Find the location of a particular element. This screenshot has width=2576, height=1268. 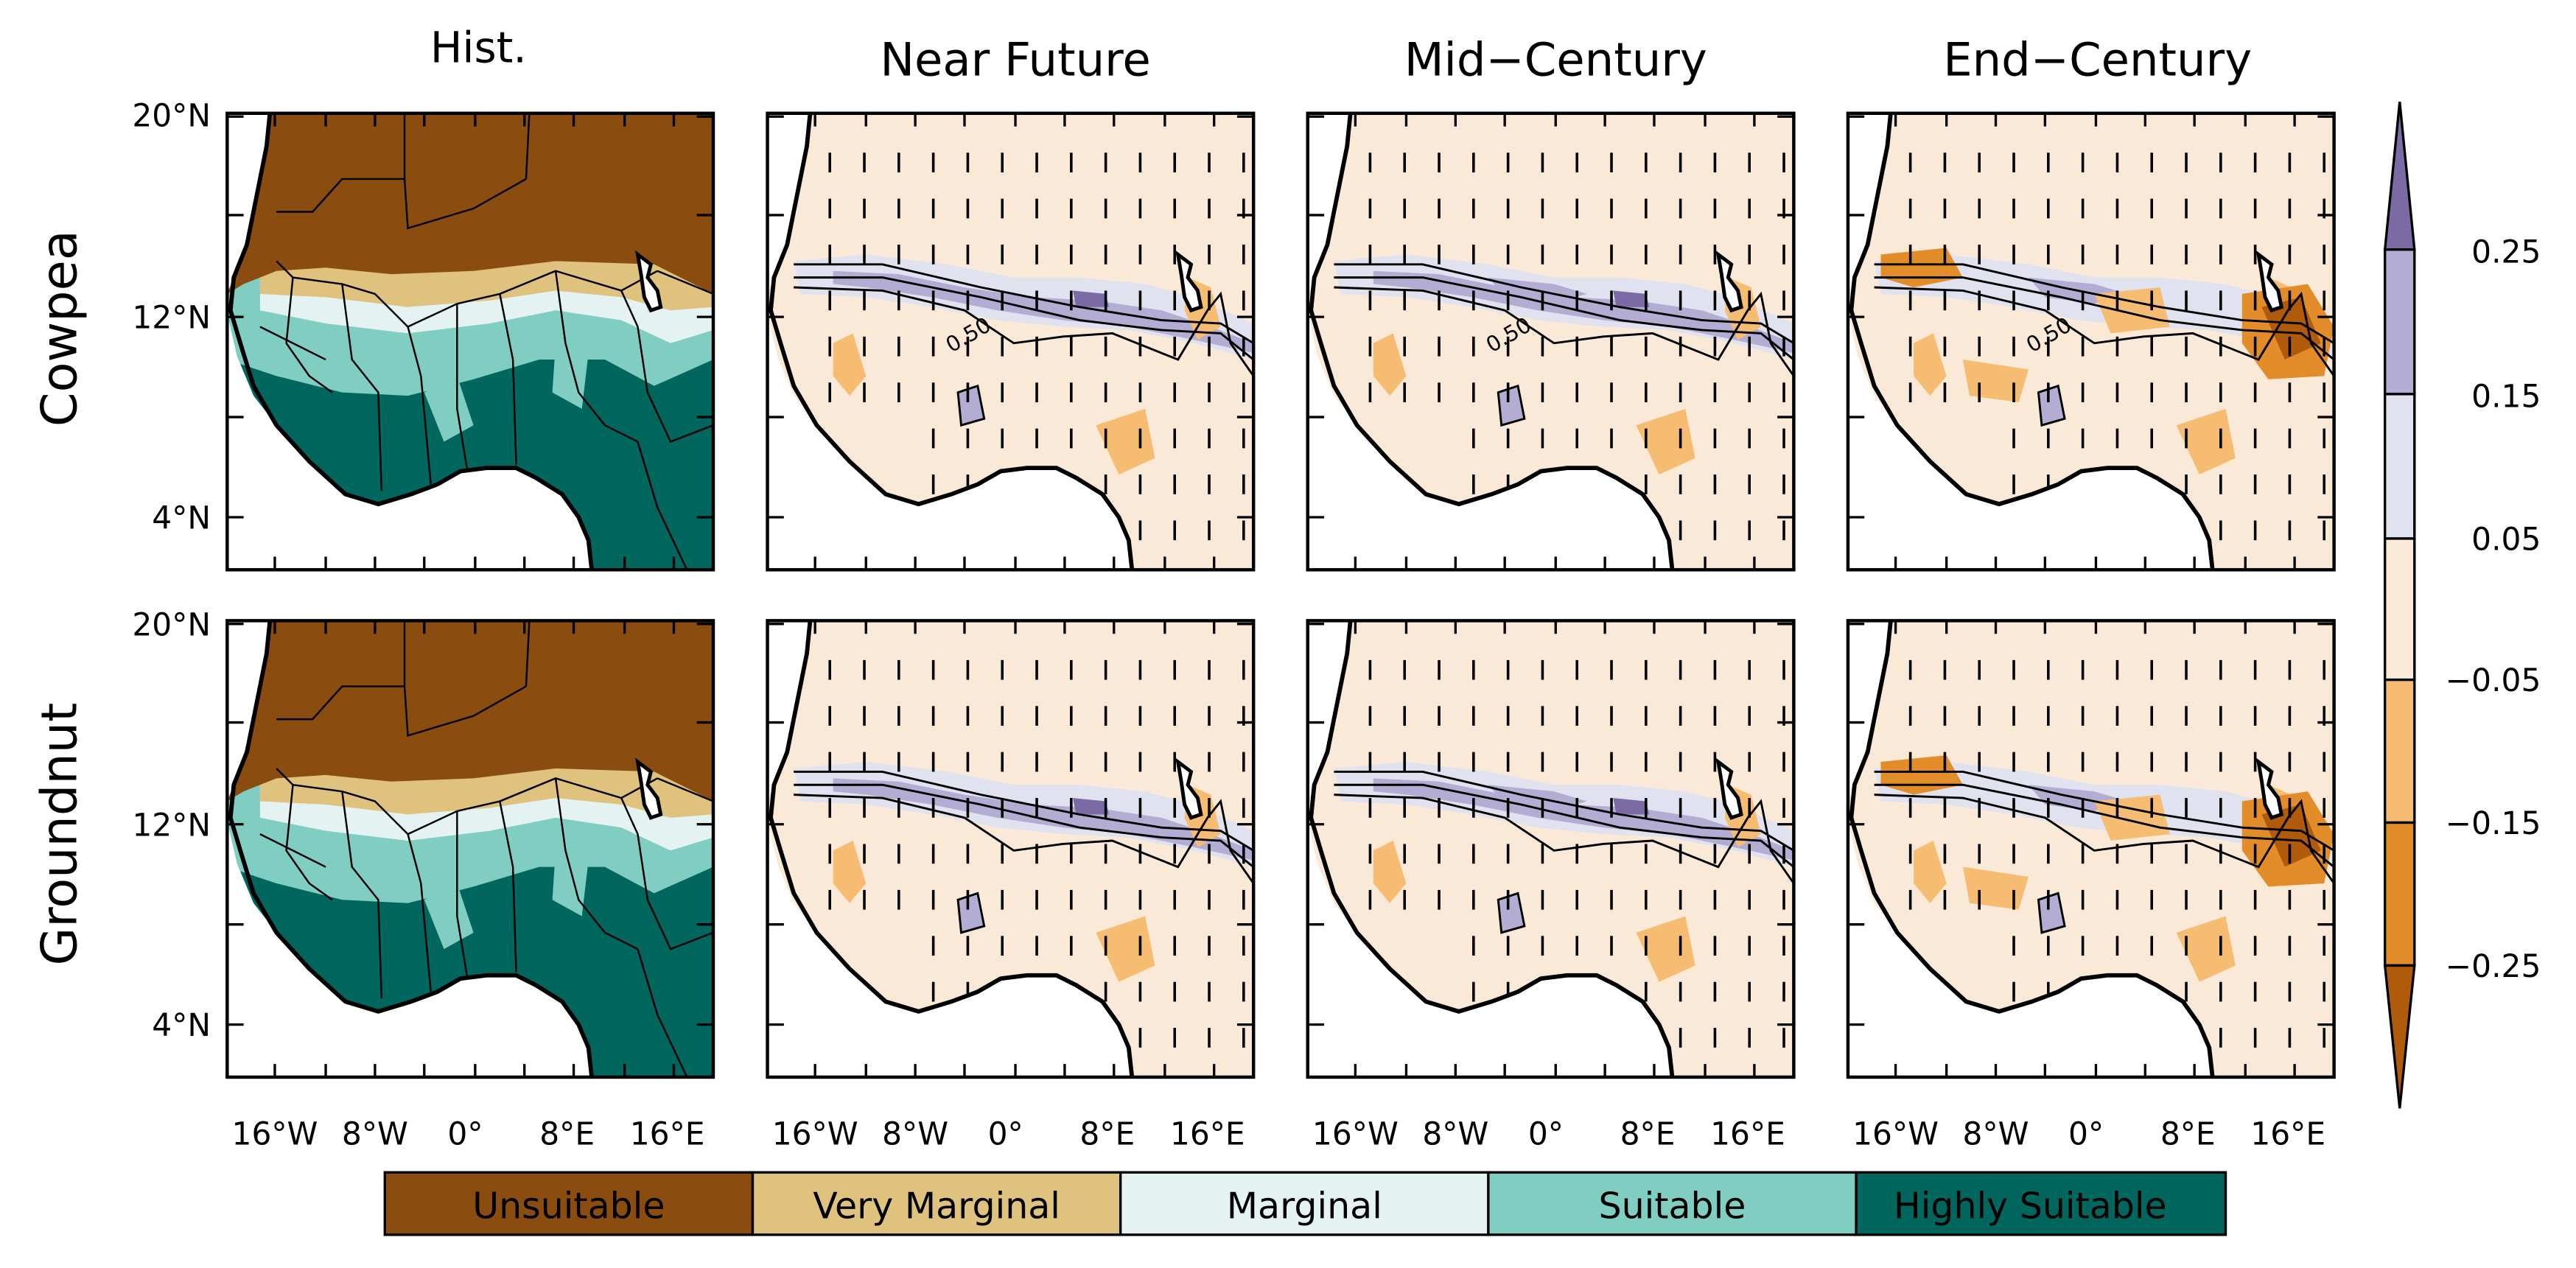

lat-label-4n-top: 4°N is located at coordinates (181, 518).